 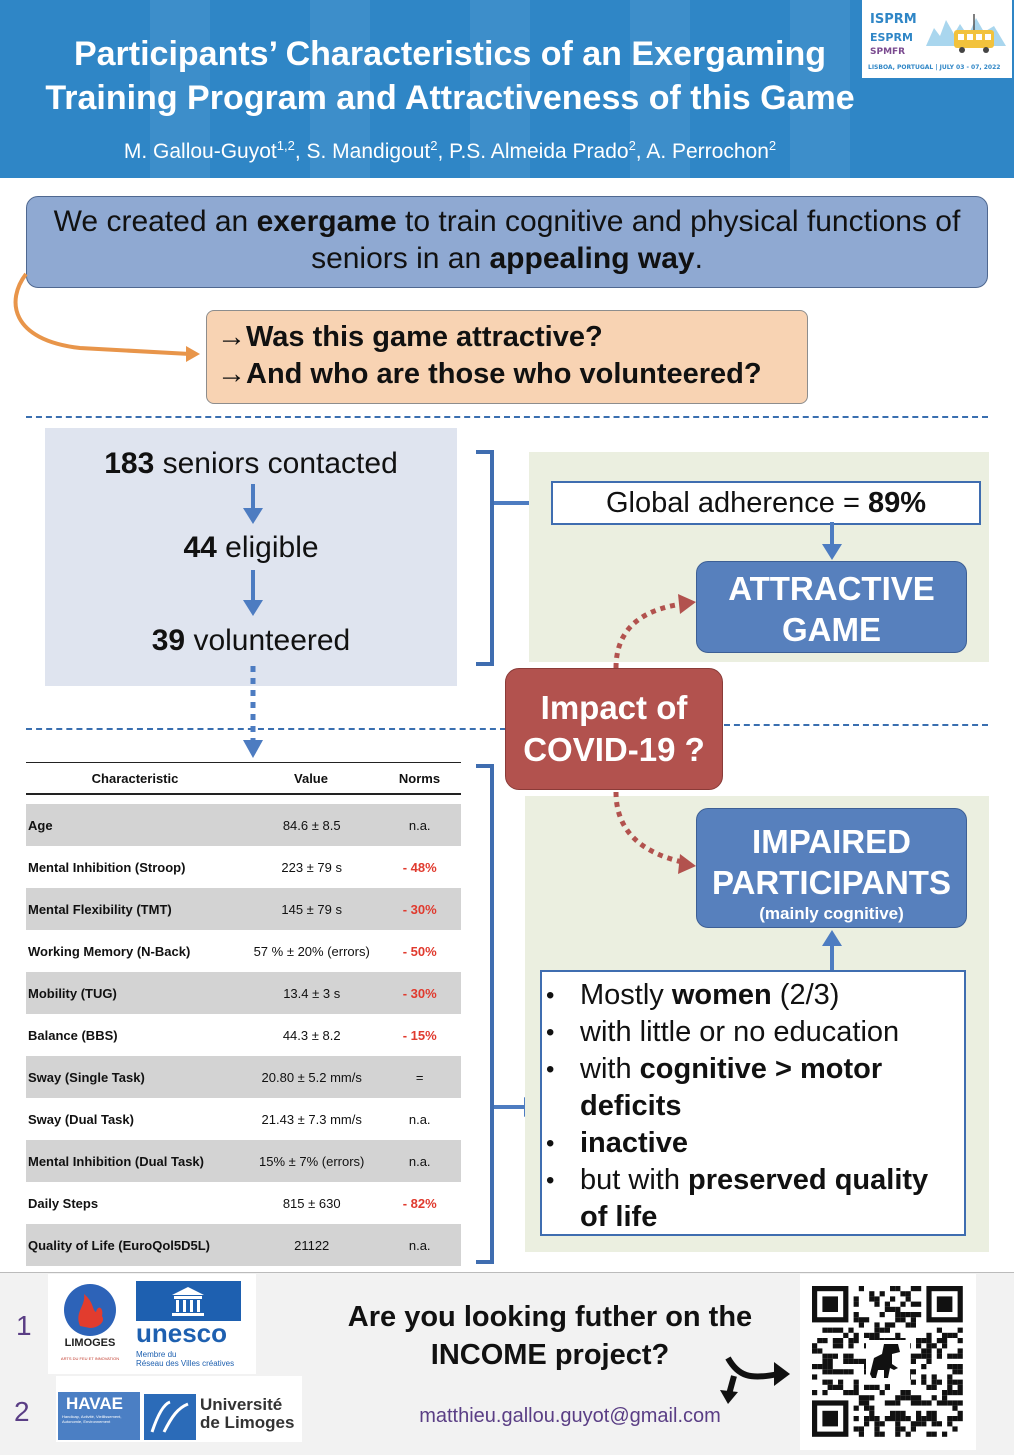 What do you see at coordinates (100, 909) in the screenshot?
I see `characteristic-cell: Mental Flexibility (TMT)` at bounding box center [100, 909].